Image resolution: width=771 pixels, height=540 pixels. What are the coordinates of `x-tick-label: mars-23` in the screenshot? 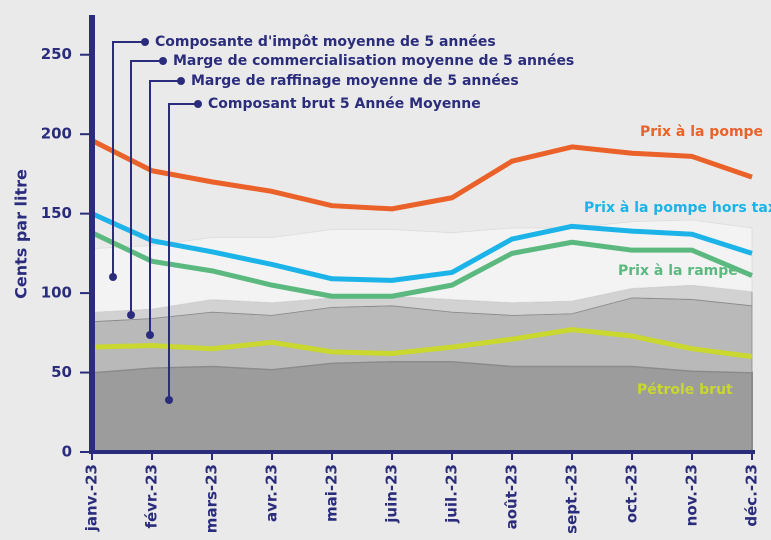 It's located at (212, 498).